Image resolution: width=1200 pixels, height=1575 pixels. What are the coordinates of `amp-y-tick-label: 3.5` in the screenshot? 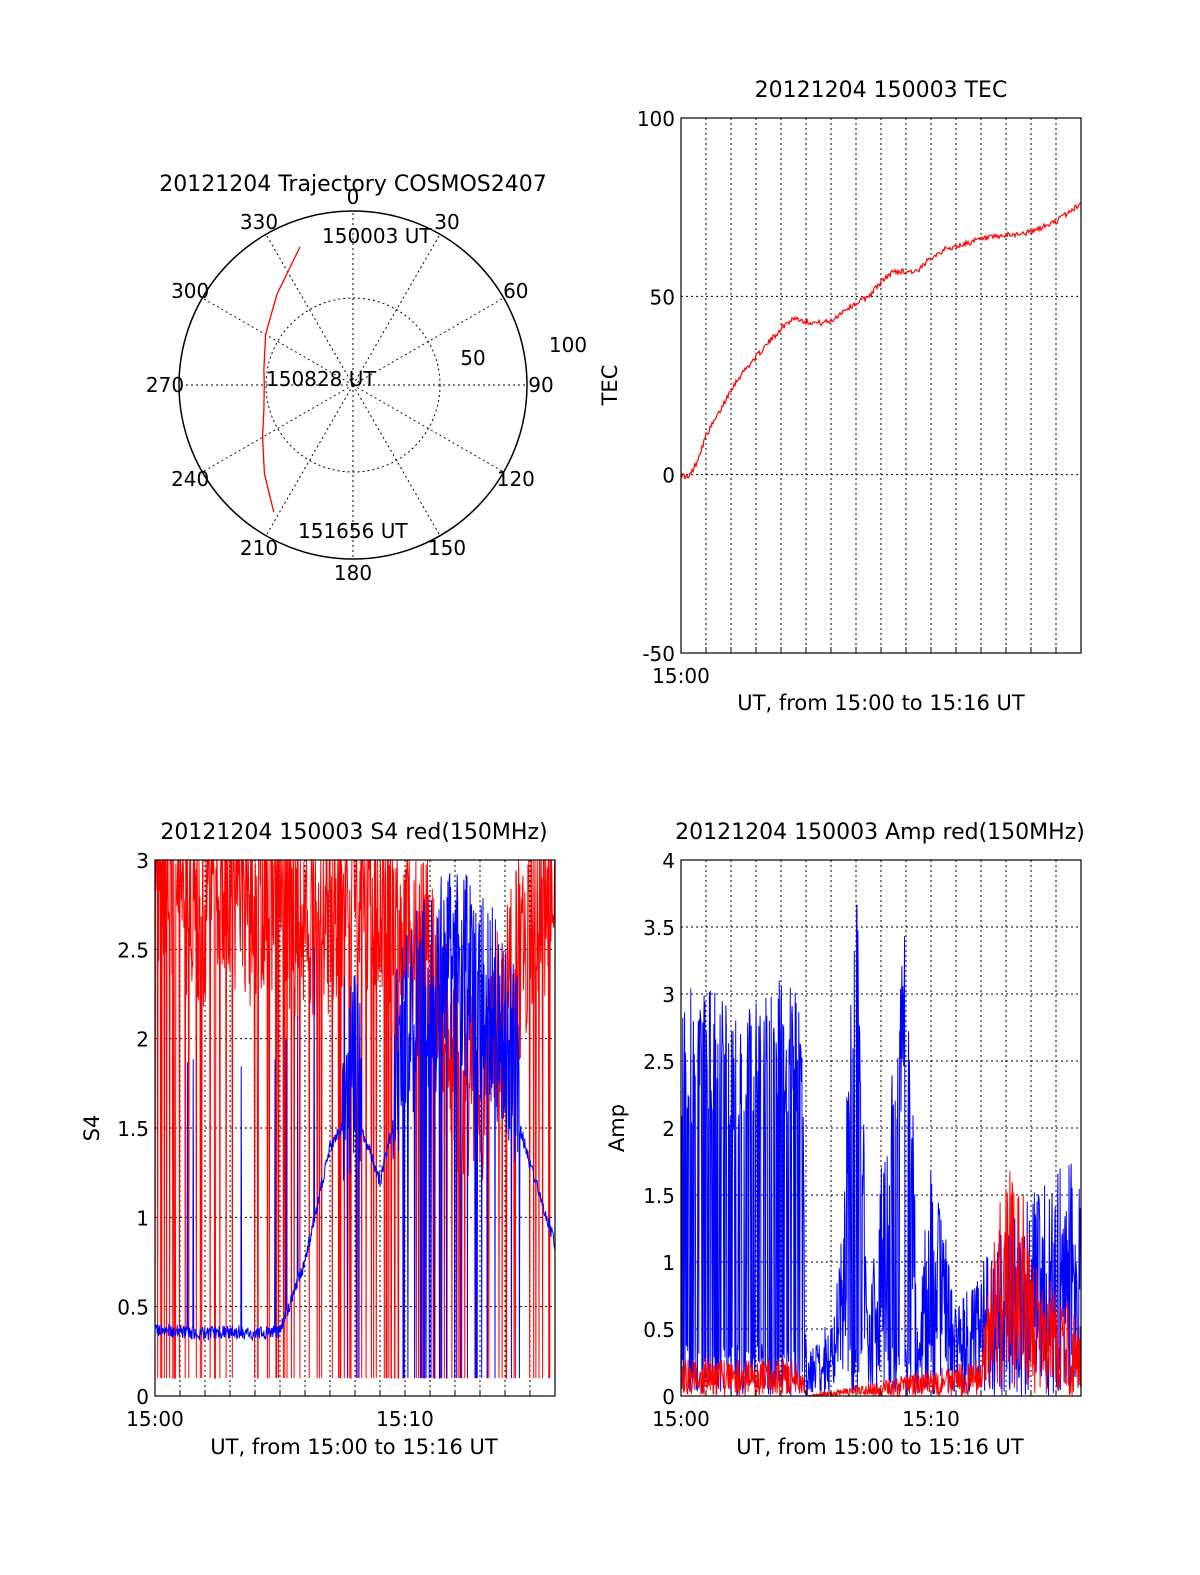 It's located at (659, 928).